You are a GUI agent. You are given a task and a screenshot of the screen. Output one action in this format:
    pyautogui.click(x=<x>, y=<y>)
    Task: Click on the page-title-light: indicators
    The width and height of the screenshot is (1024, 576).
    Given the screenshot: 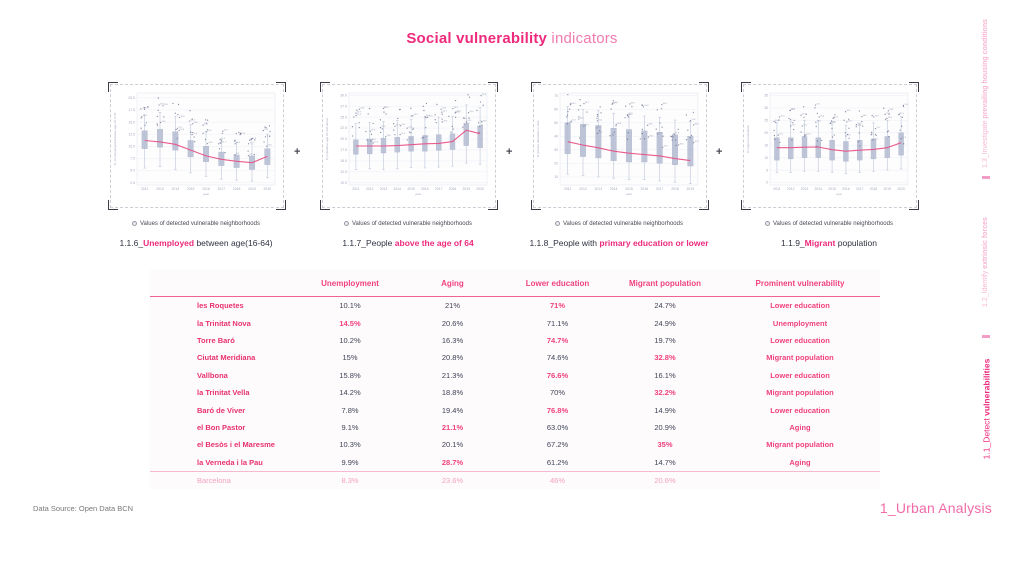 What is the action you would take?
    pyautogui.click(x=582, y=38)
    